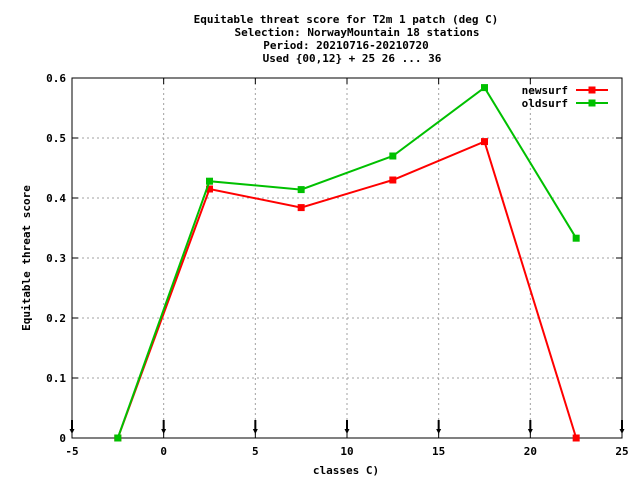 The width and height of the screenshot is (640, 480). Describe the element at coordinates (255, 451) in the screenshot. I see `x-tick-label: 5` at that location.